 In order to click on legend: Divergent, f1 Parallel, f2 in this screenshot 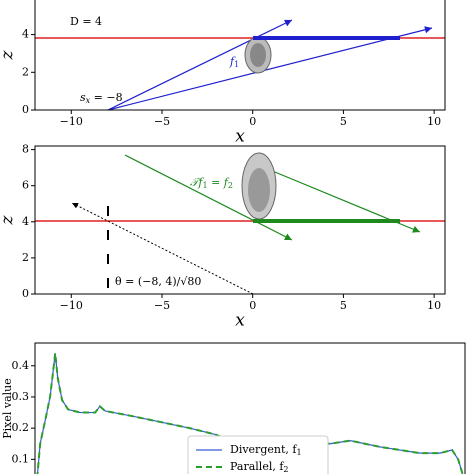, I will do `click(258, 454)`.